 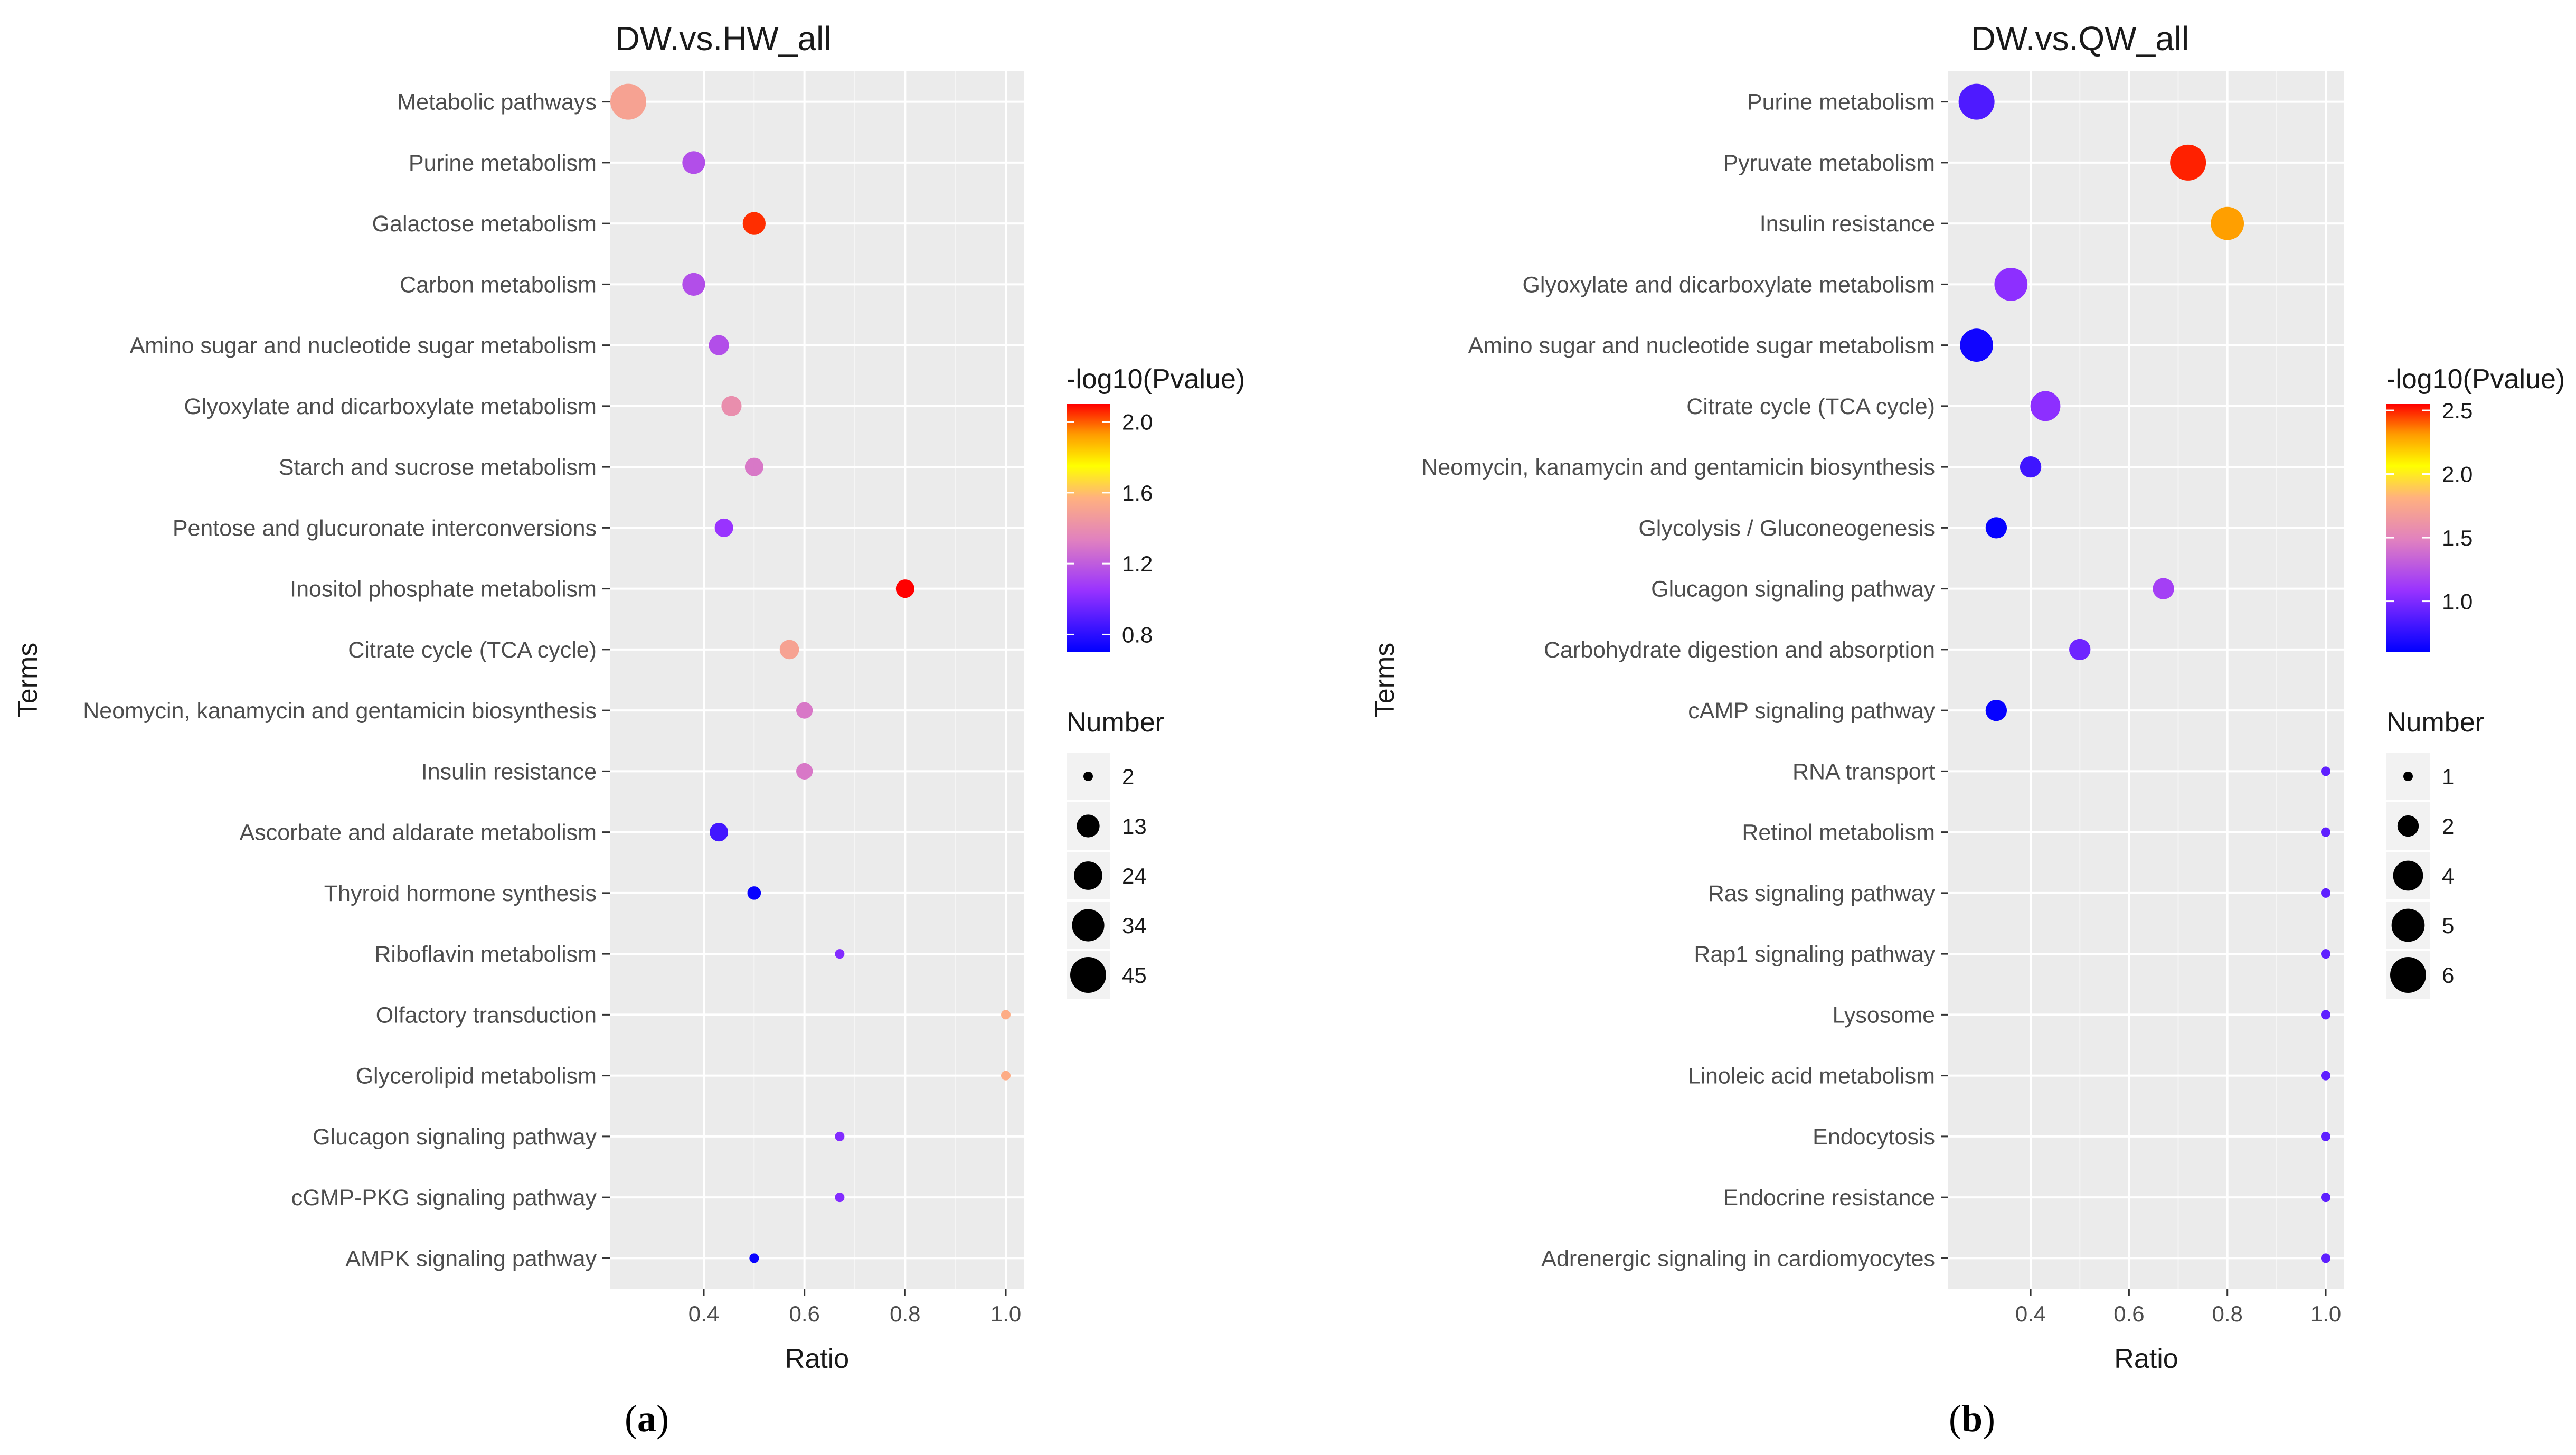 I want to click on term-label: RNA transport, so click(x=1863, y=771).